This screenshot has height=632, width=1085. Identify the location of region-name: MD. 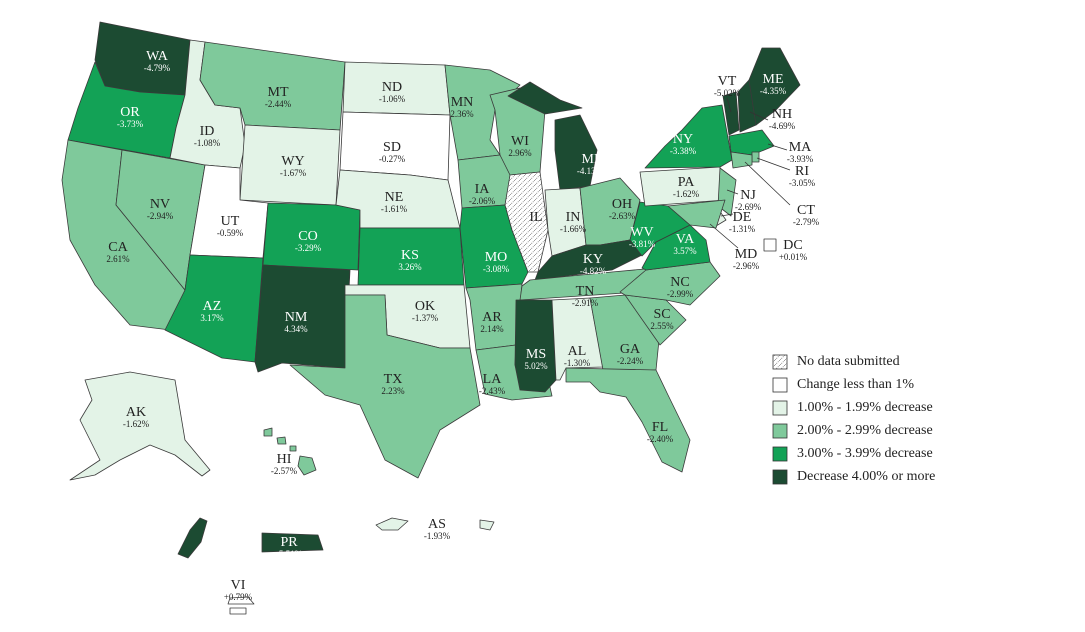
(746, 254).